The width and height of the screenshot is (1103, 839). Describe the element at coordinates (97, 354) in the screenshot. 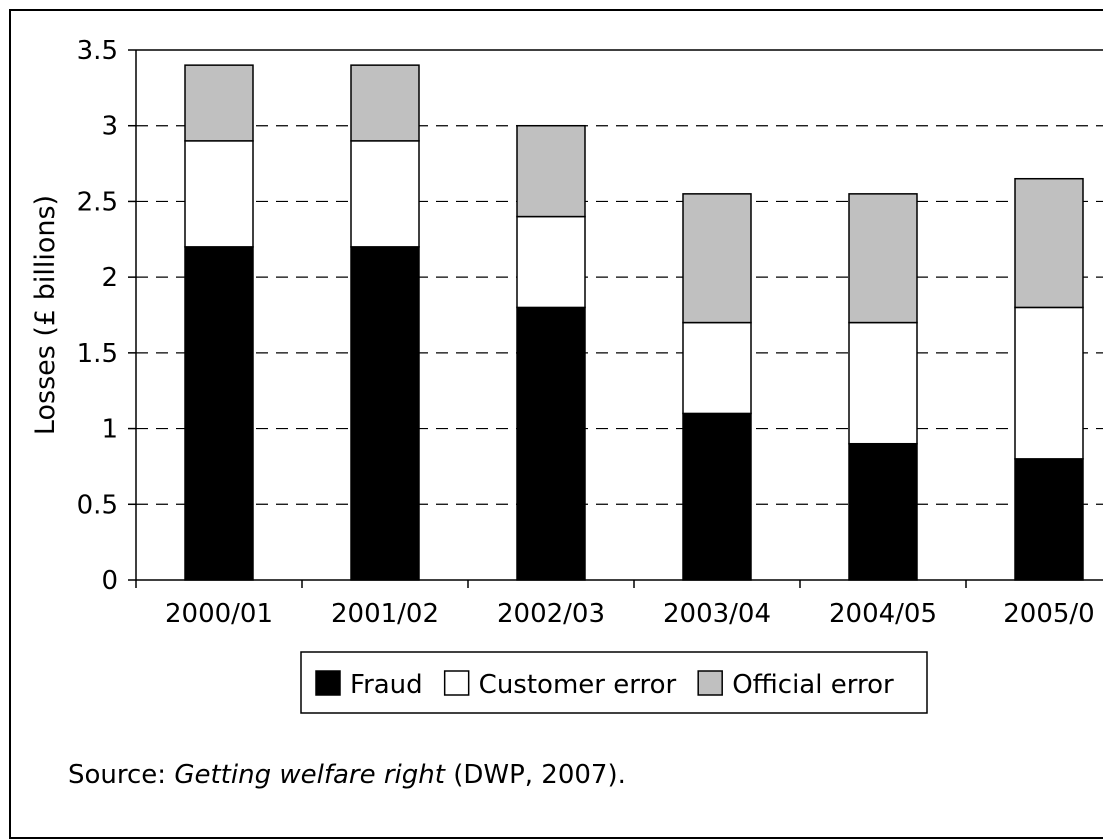

I see `y-tick-label: 1.5` at that location.